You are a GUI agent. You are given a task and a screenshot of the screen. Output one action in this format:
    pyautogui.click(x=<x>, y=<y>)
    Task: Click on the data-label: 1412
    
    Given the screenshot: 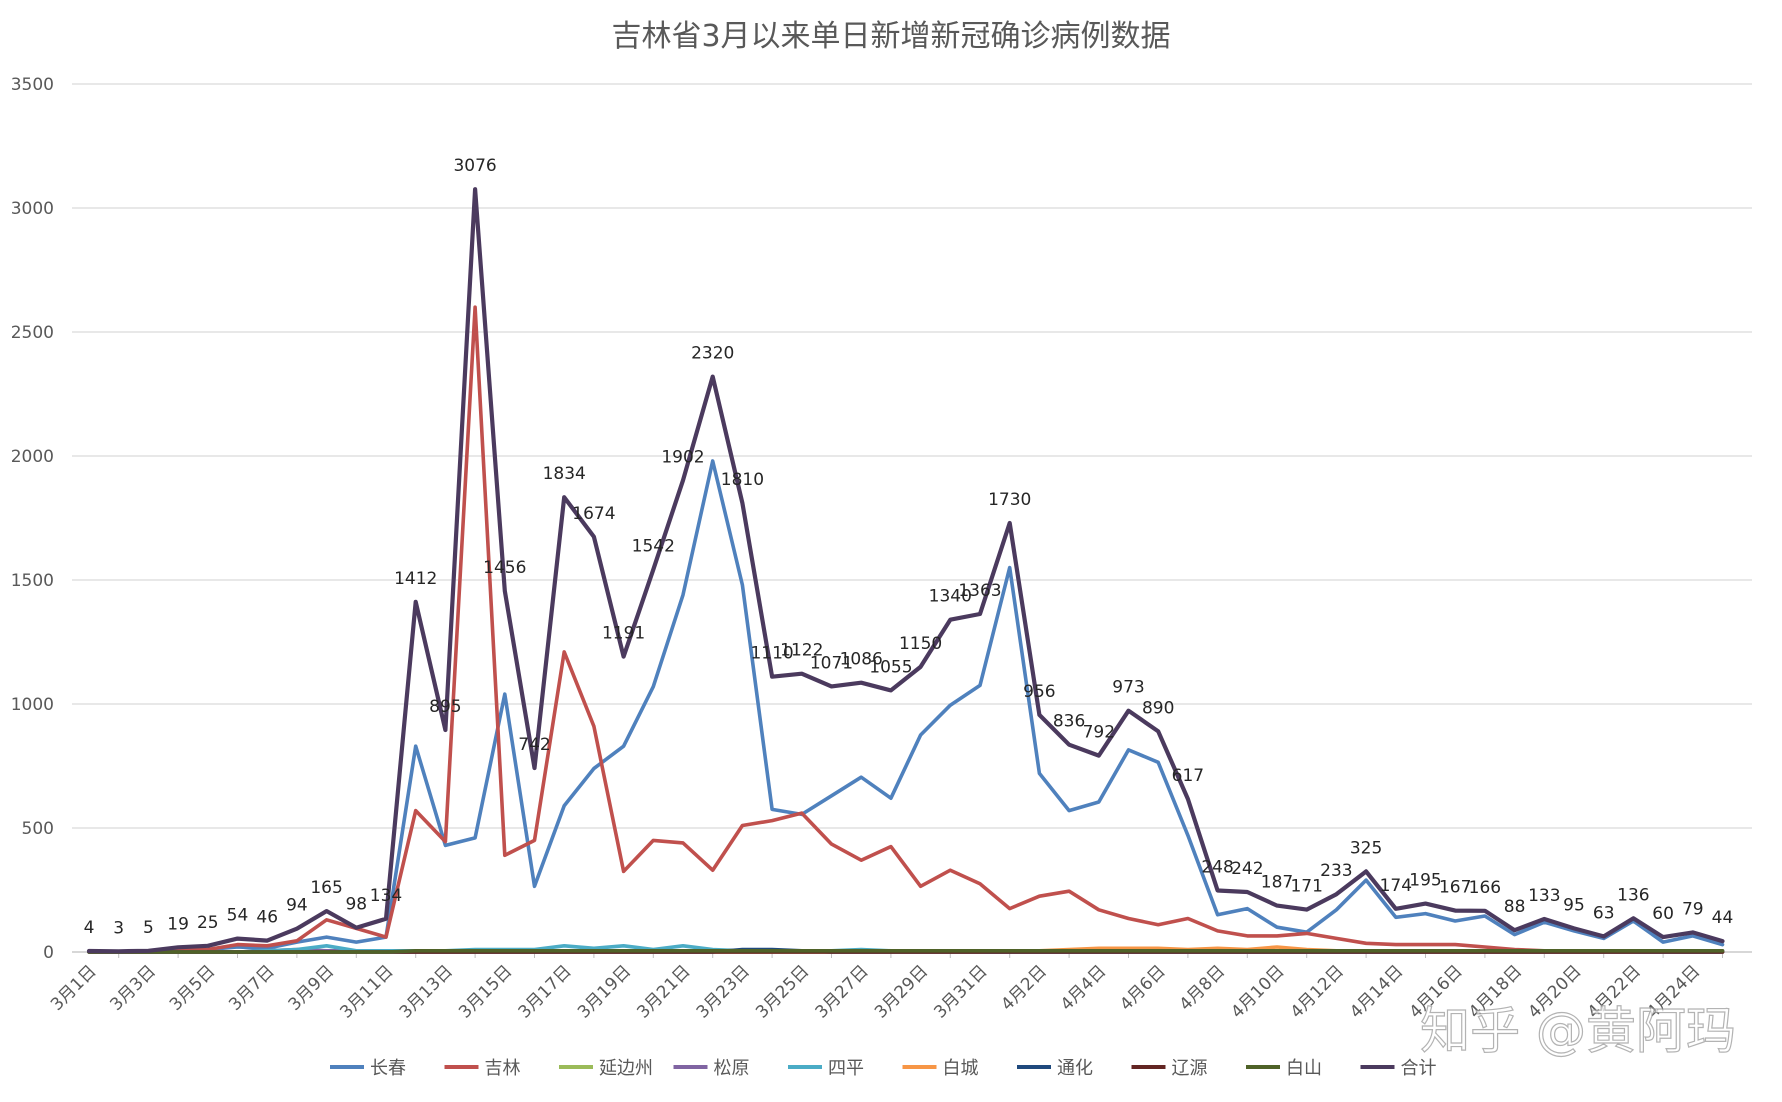 What is the action you would take?
    pyautogui.click(x=415, y=579)
    